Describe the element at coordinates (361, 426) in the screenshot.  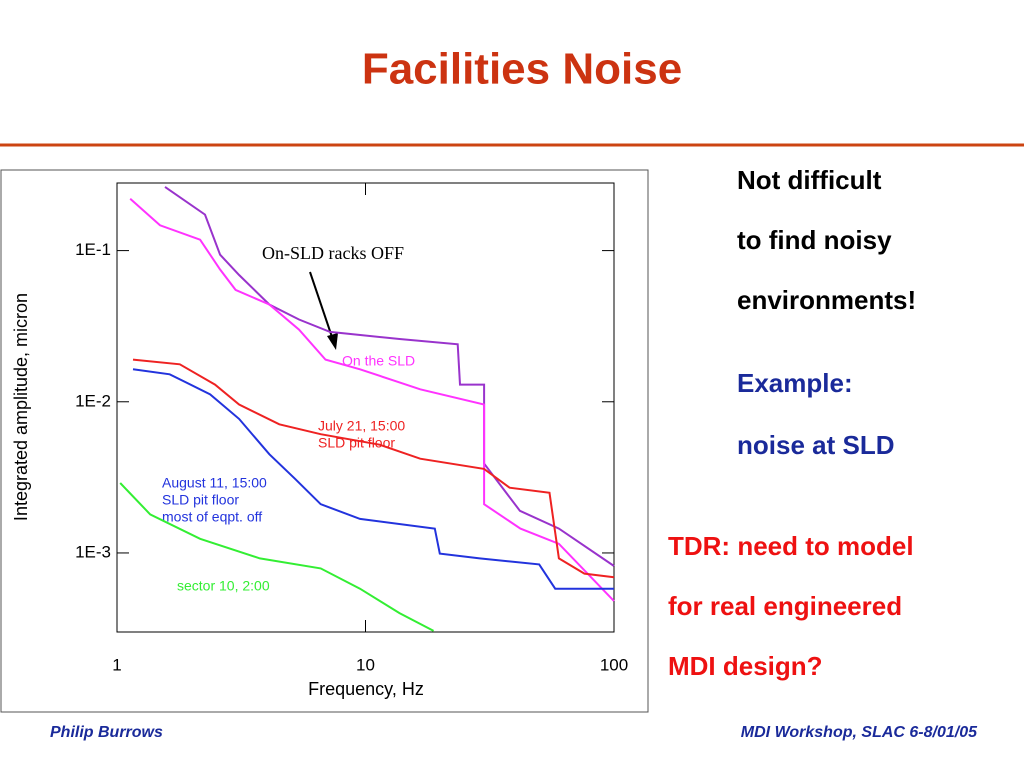
I see `series-label: July 21, 15:00` at that location.